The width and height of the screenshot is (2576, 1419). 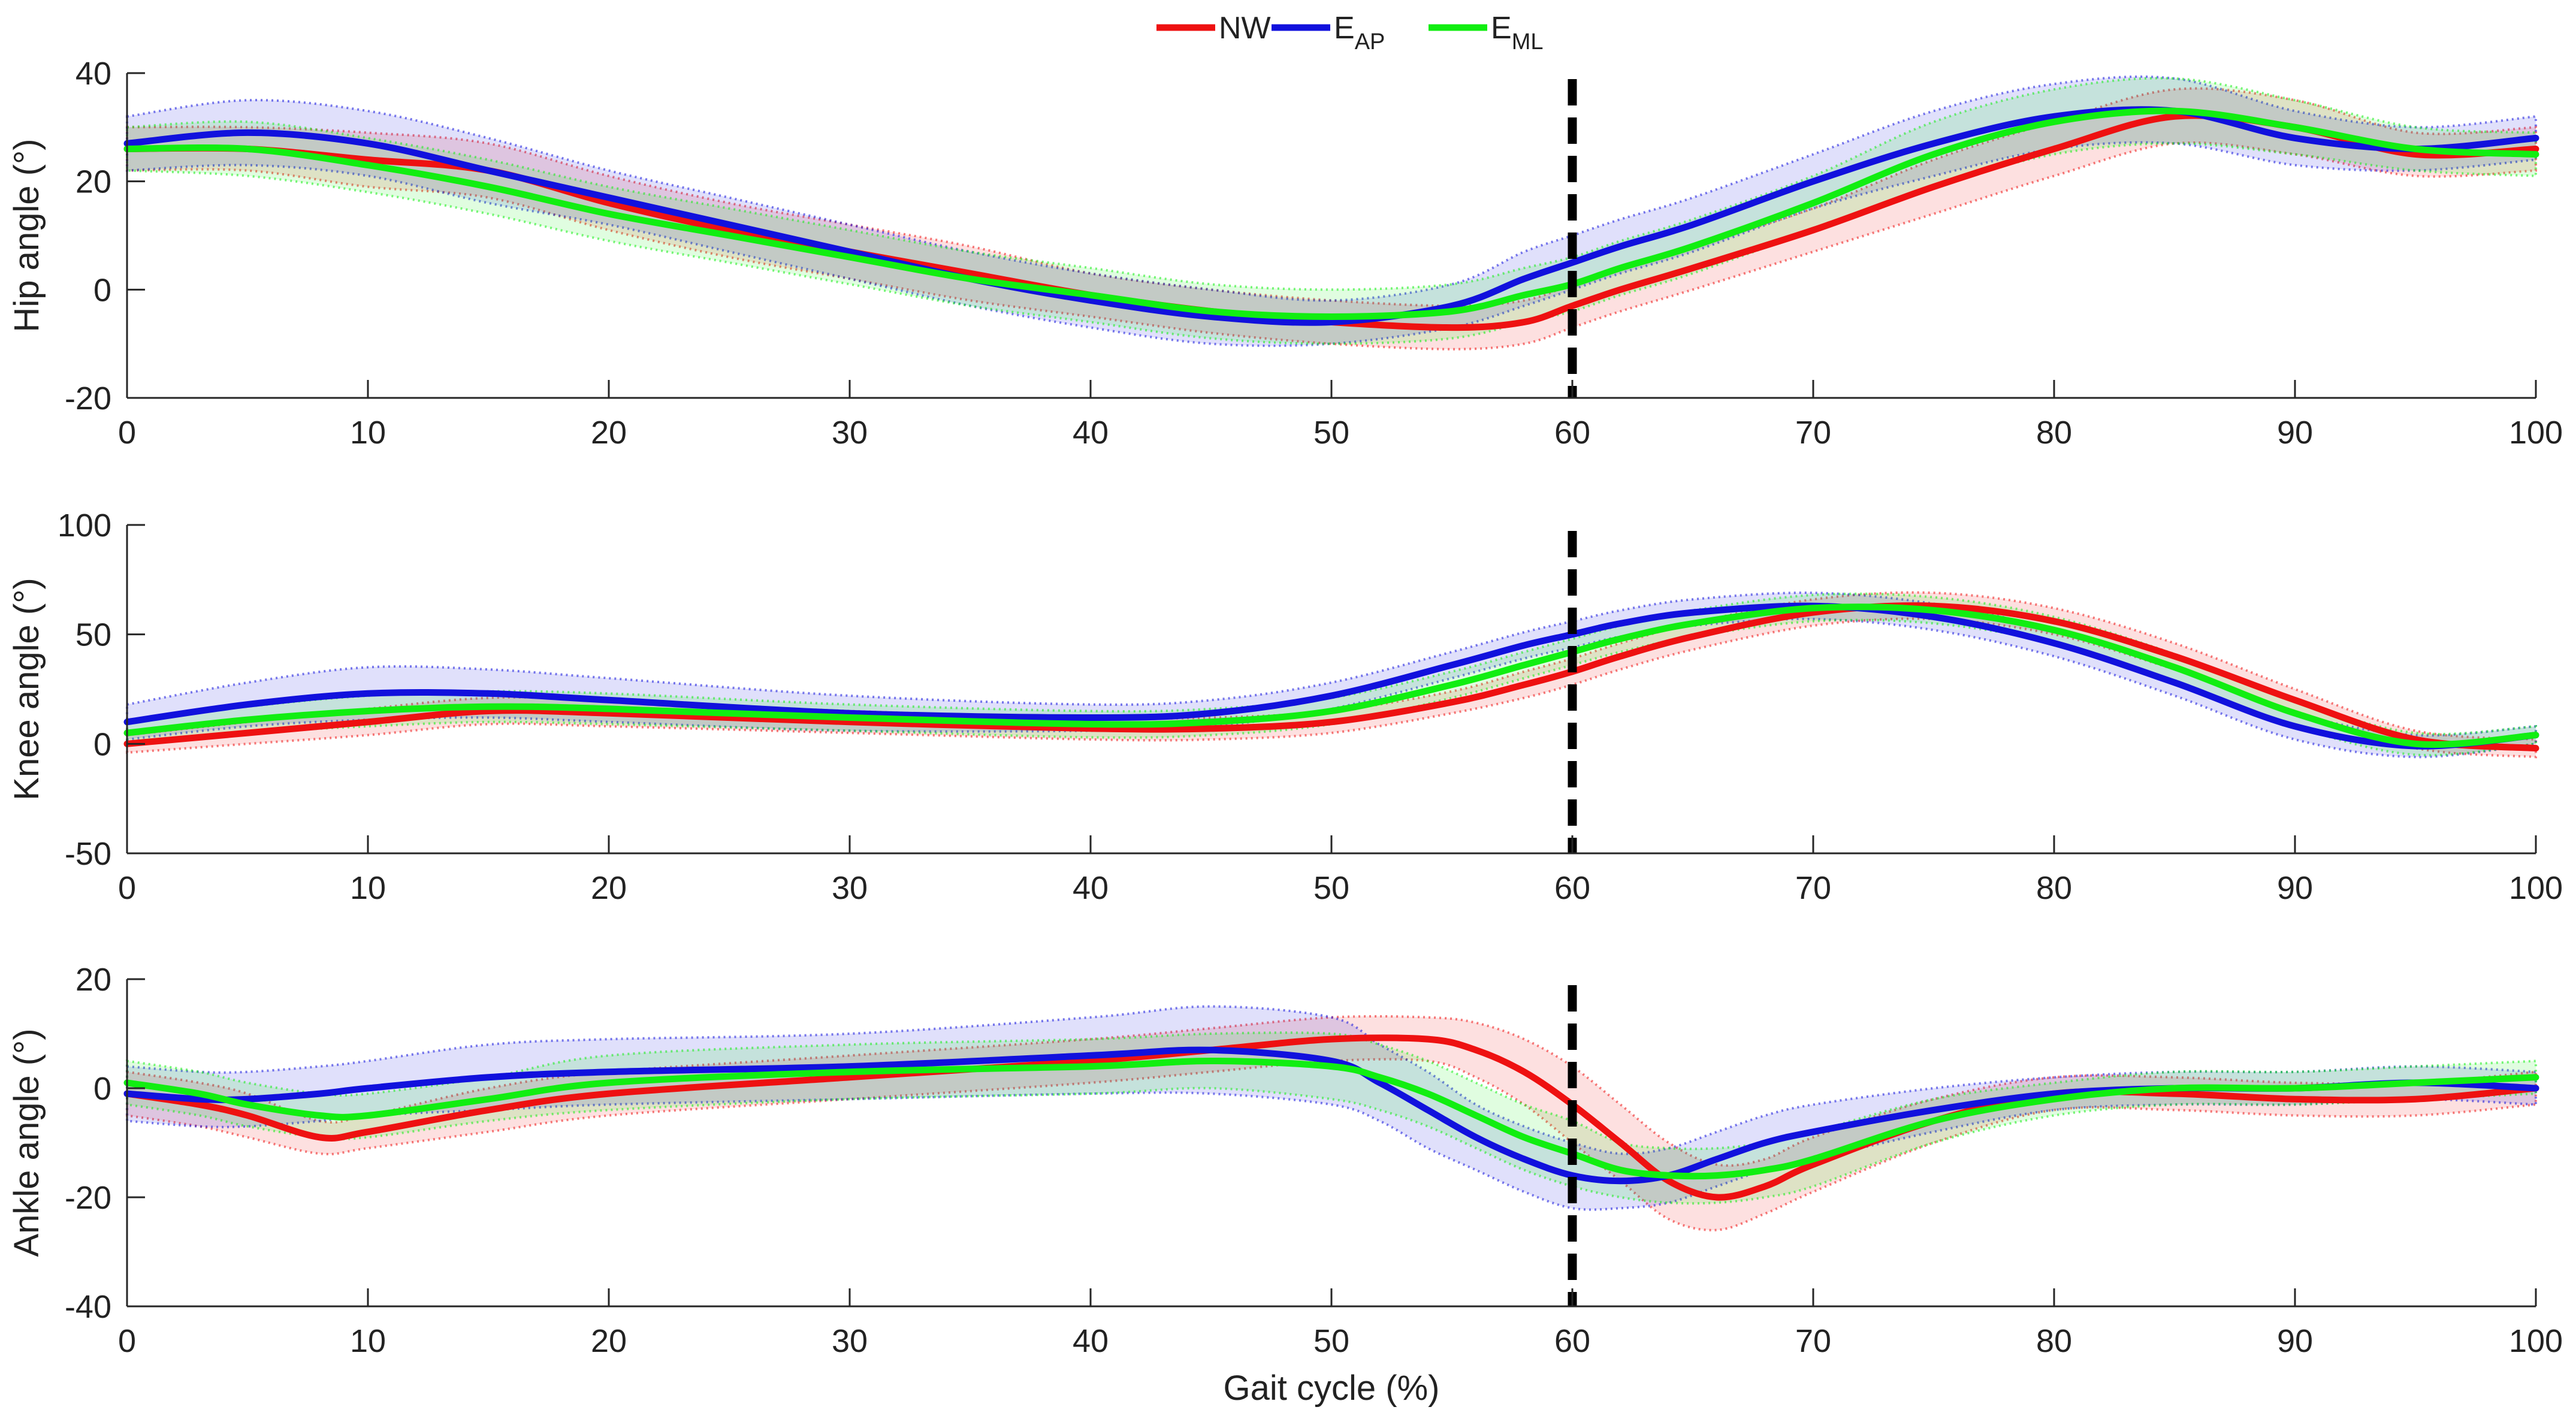 I want to click on y-axis-title: Hip angle (°), so click(x=27, y=236).